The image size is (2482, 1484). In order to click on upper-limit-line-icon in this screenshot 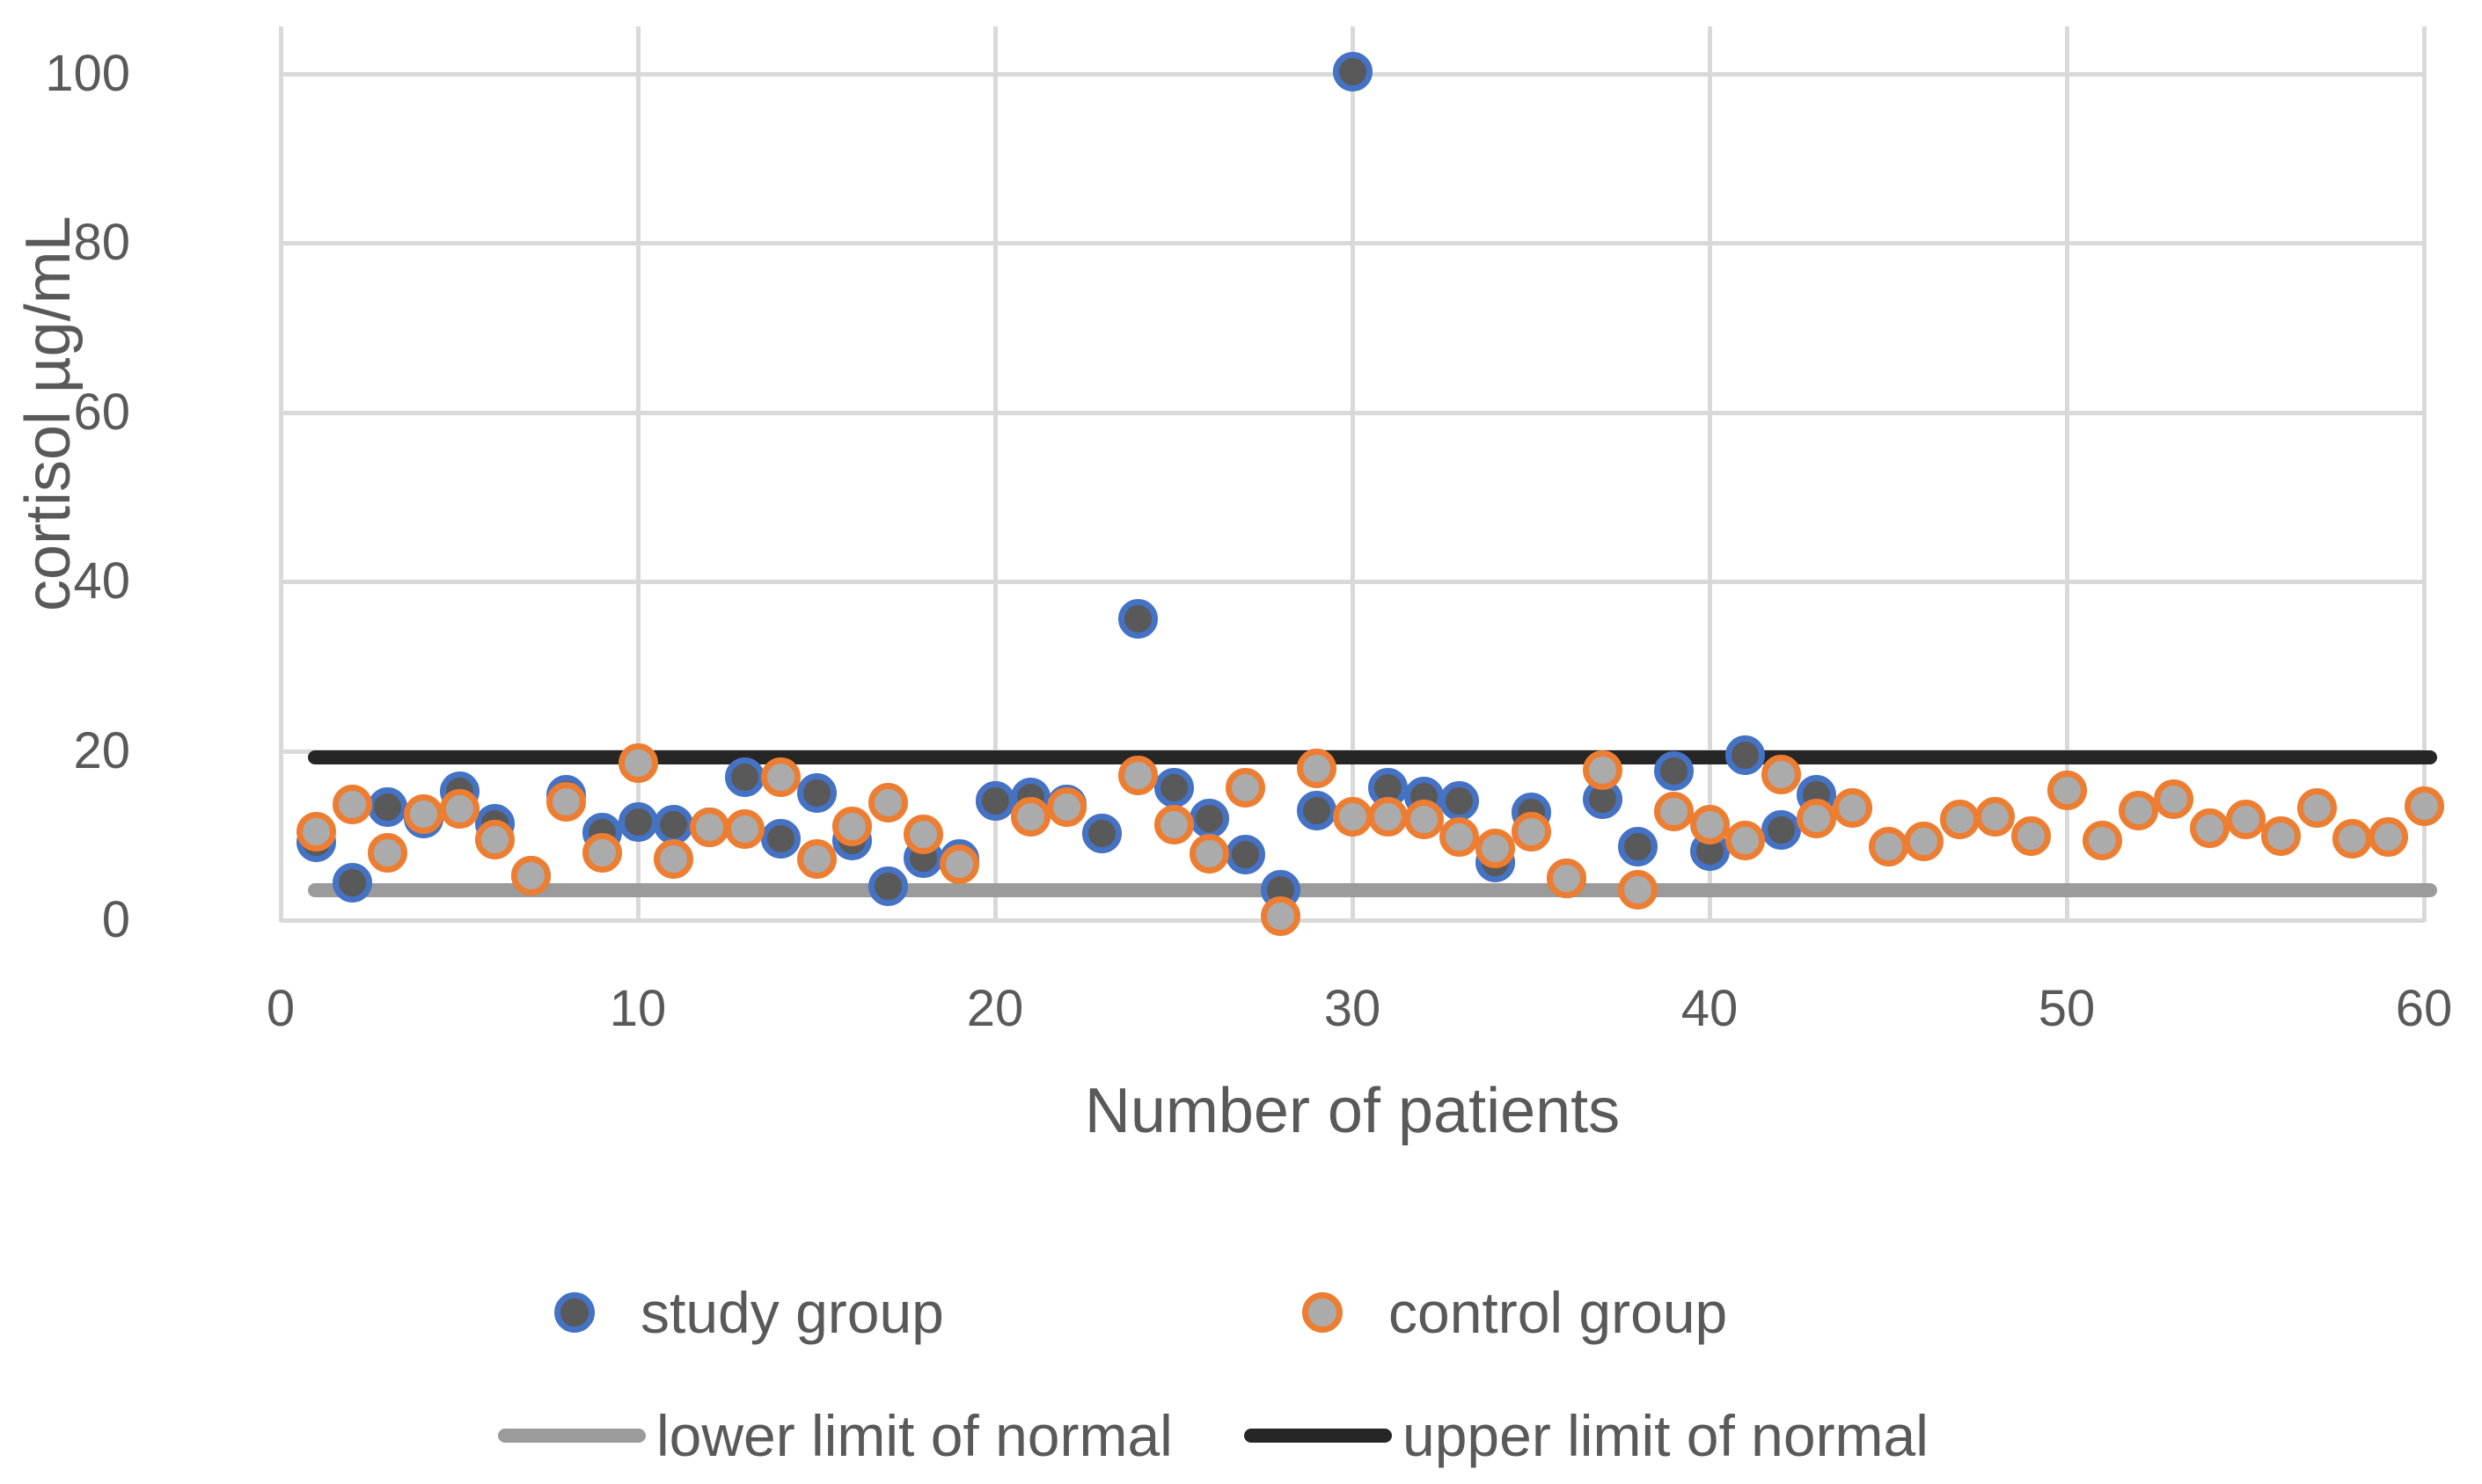, I will do `click(1318, 1436)`.